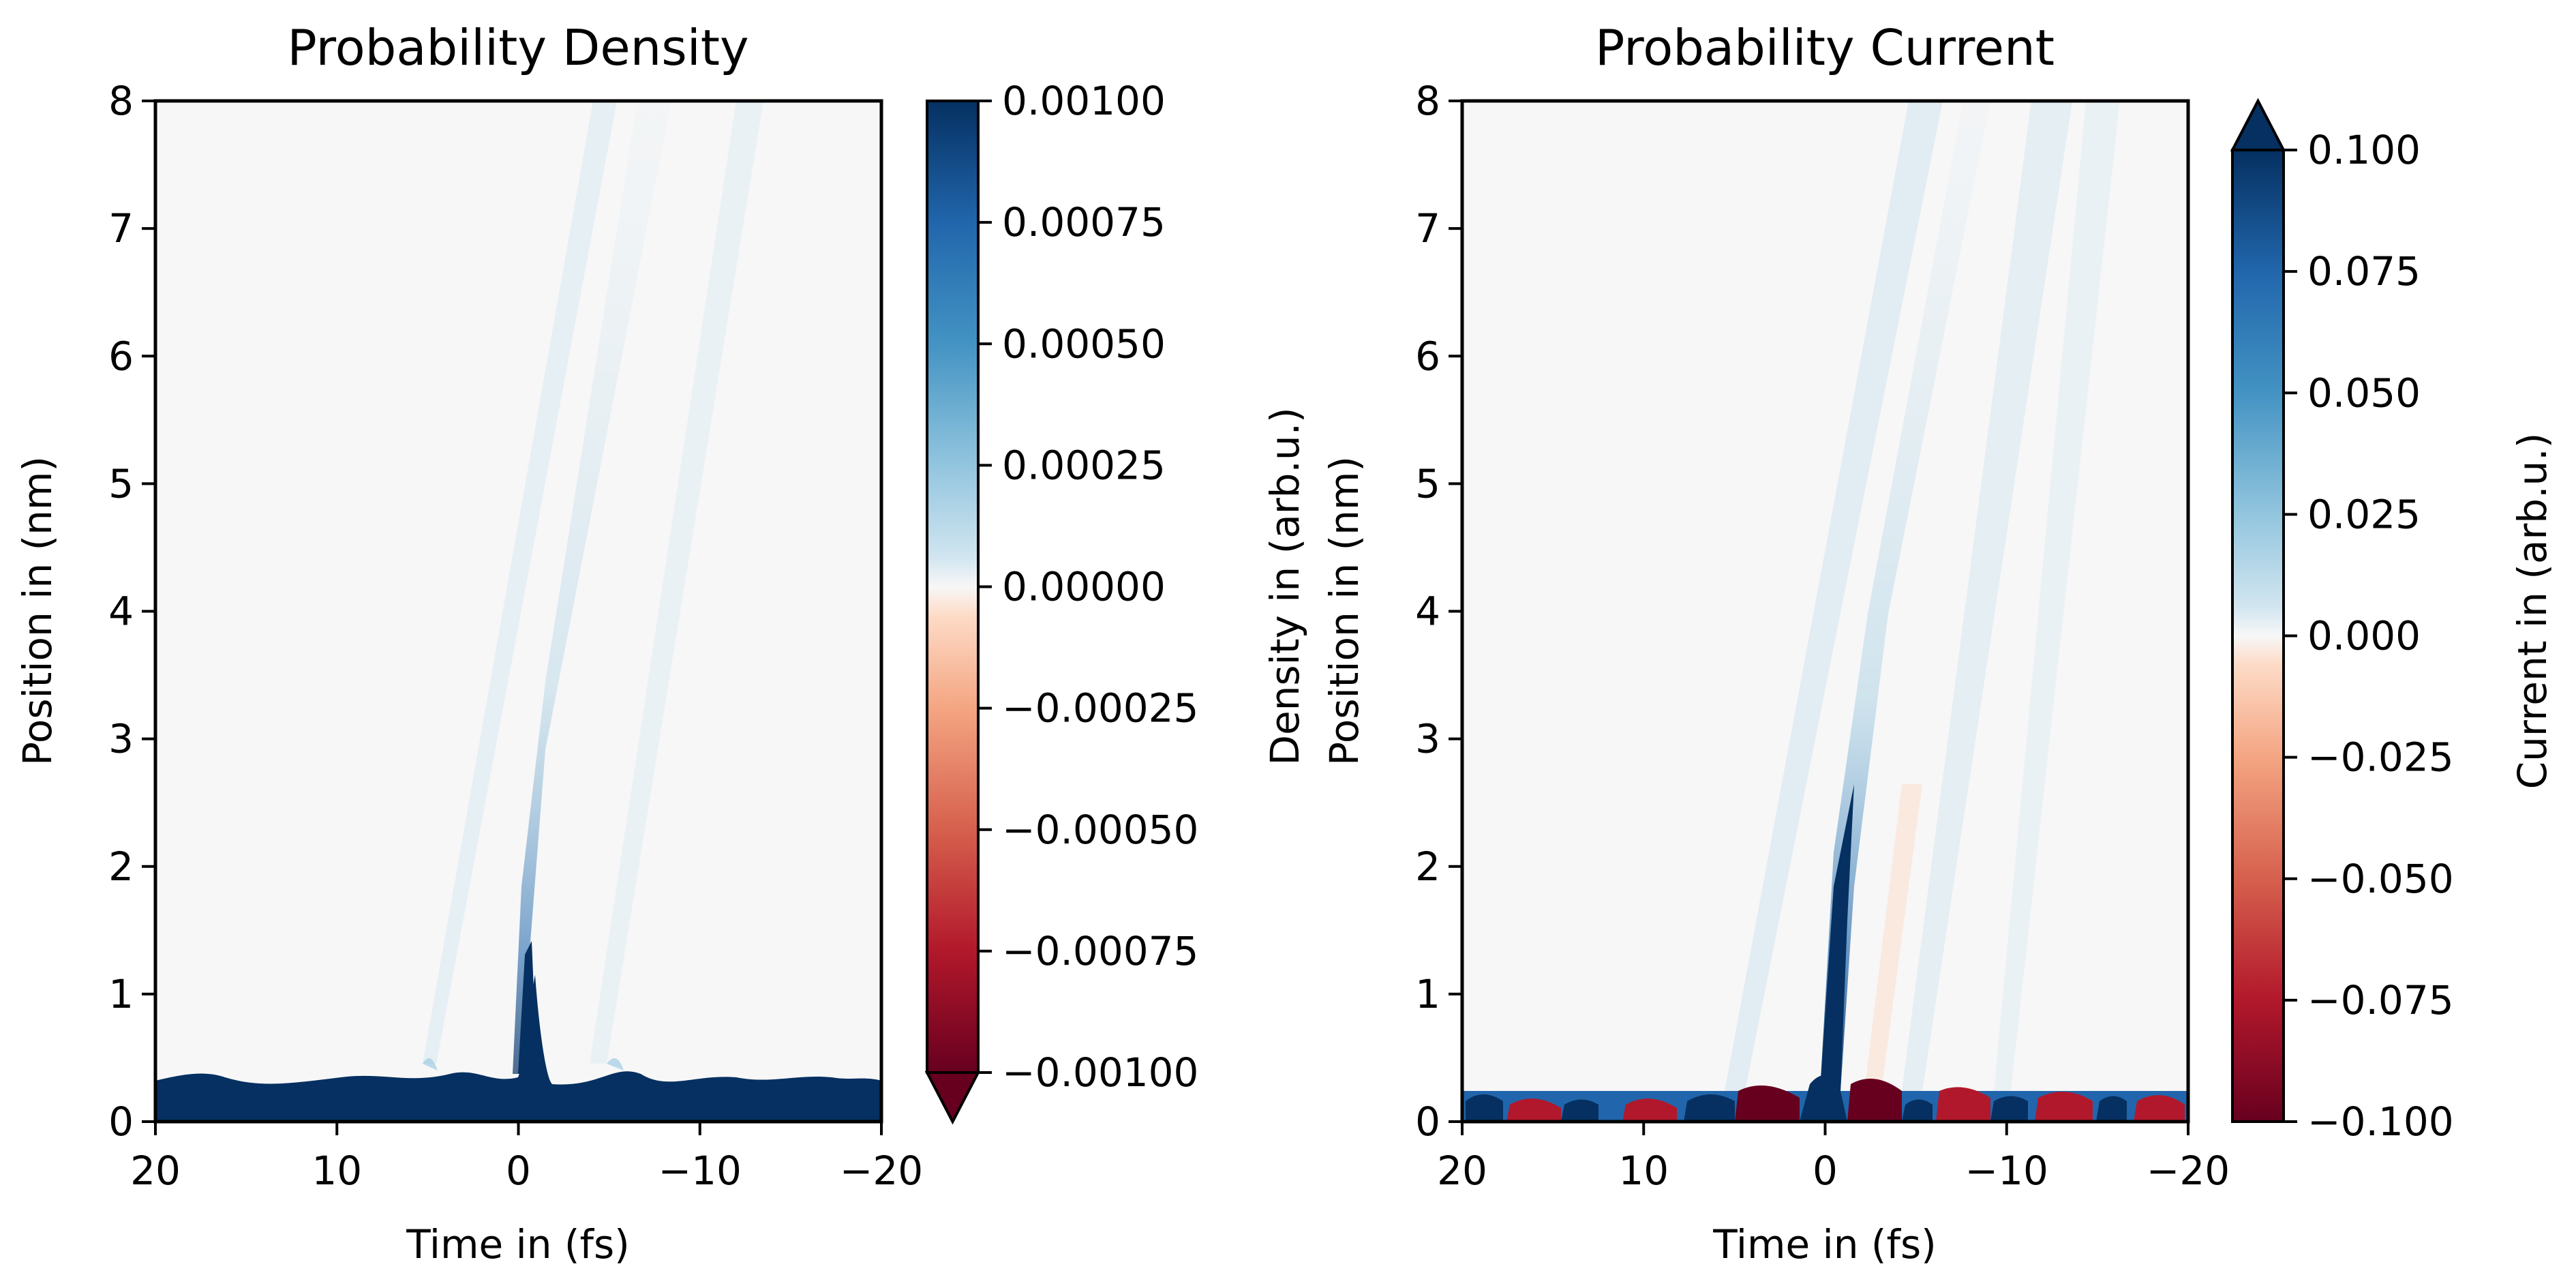  Describe the element at coordinates (1837, 938) in the screenshot. I see `current-plume-core` at that location.